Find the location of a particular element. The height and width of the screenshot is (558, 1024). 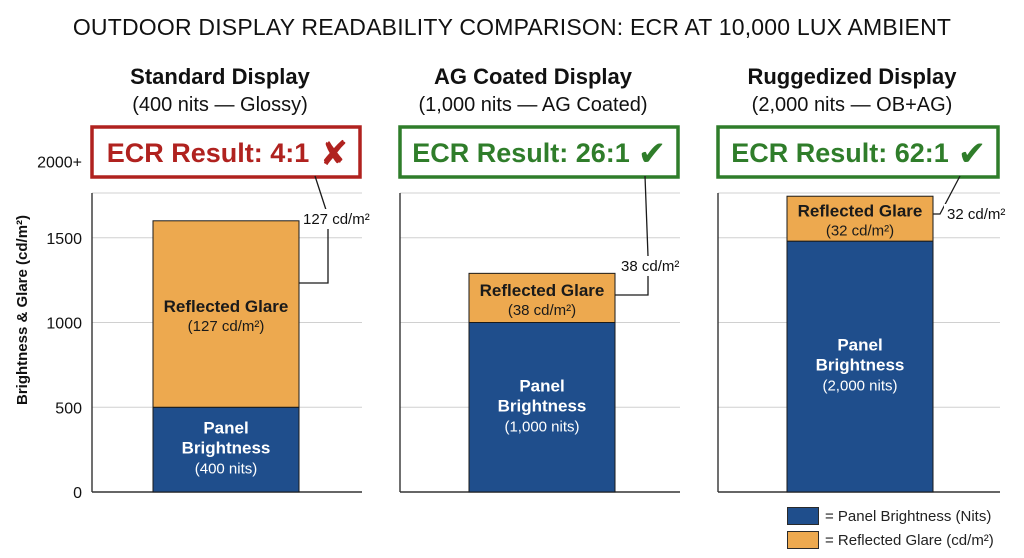

y-tick-label: 0 is located at coordinates (77, 493).